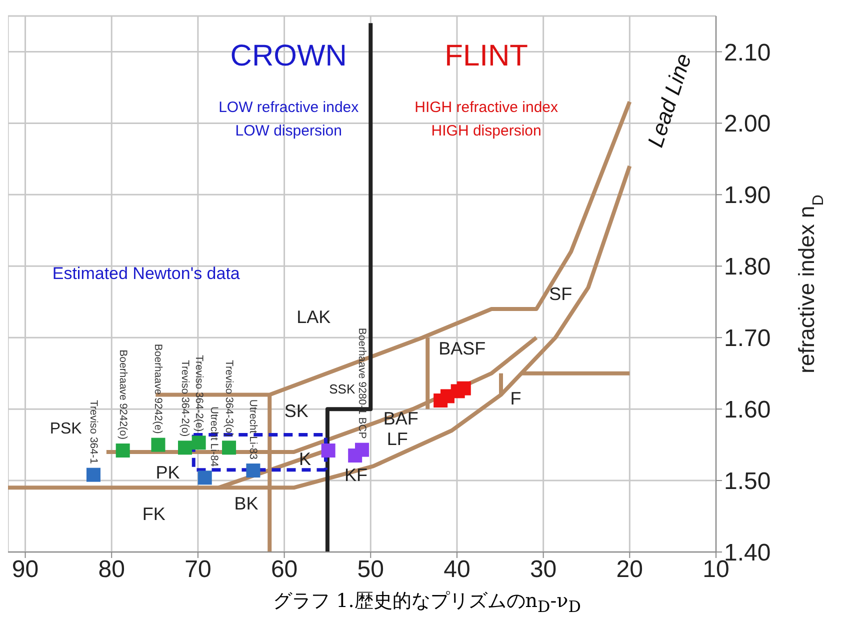  Describe the element at coordinates (516, 398) in the screenshot. I see `annotation: F` at that location.